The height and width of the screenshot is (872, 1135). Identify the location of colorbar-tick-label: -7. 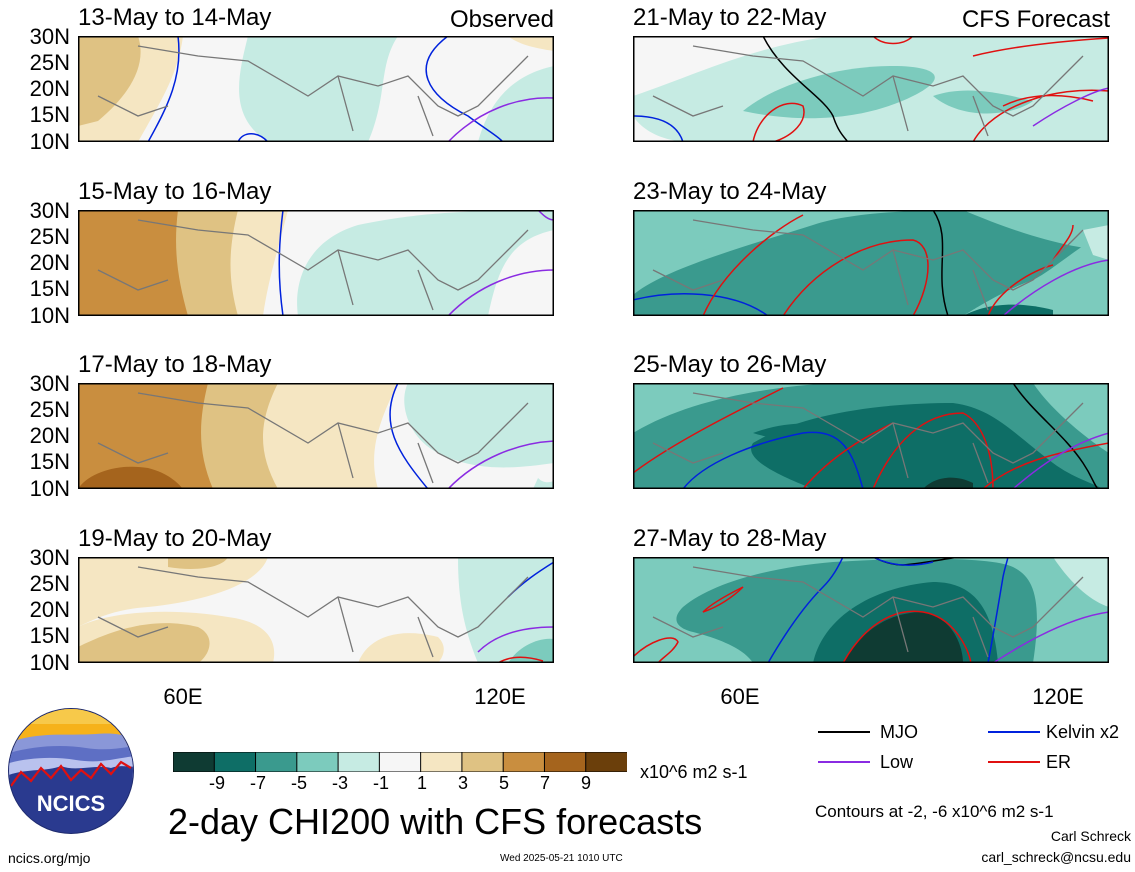
(257, 783).